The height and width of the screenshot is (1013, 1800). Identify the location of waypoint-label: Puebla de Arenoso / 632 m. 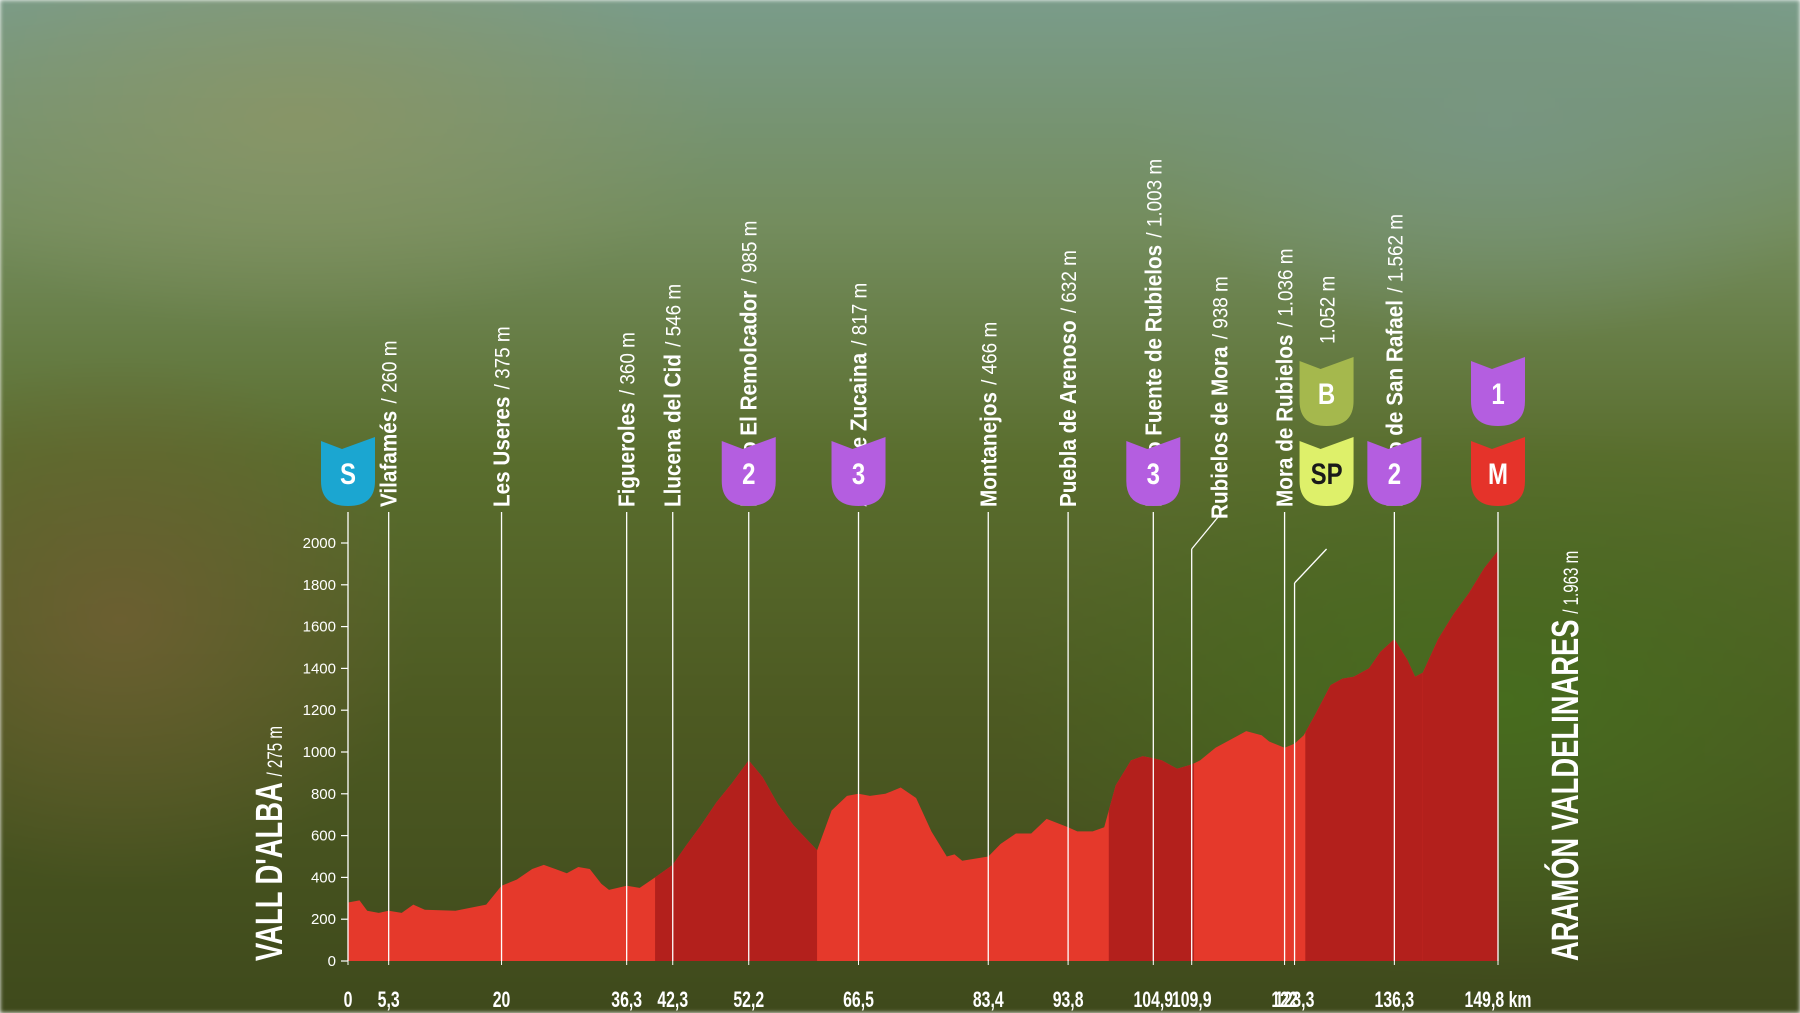
(1068, 378).